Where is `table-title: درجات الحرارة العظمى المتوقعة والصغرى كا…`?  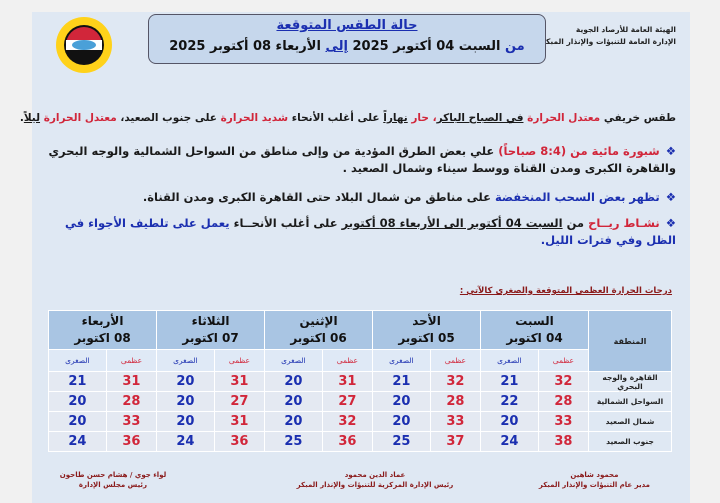
table-title: درجات الحرارة العظمى المتوقعة والصغرى كا… is located at coordinates (565, 291).